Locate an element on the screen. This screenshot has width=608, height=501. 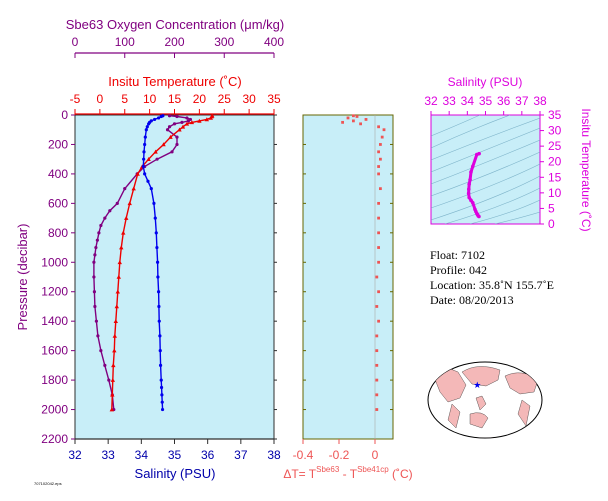
oxygen-axis-title: Sbe63 Oxygen Concentration (μm/kg) is located at coordinates (175, 24).